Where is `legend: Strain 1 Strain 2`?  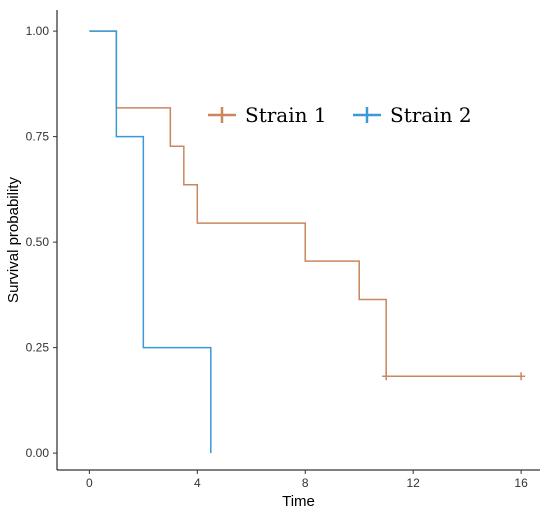
legend: Strain 1 Strain 2 is located at coordinates (340, 115).